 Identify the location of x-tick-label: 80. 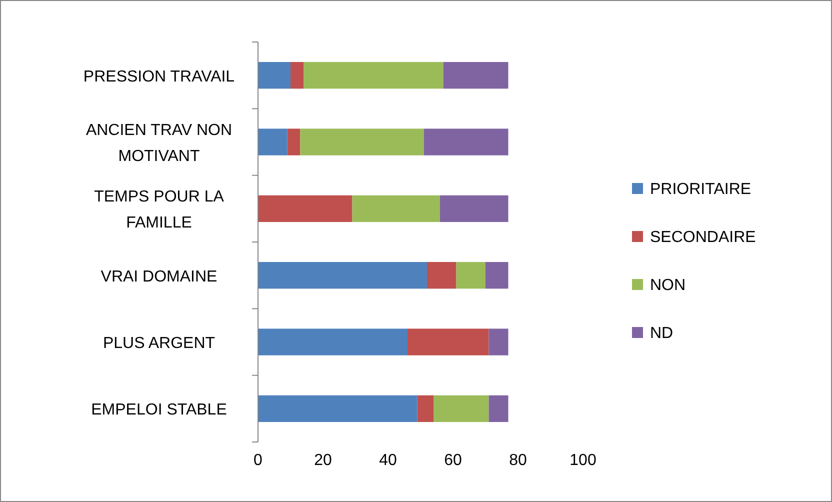
(518, 460).